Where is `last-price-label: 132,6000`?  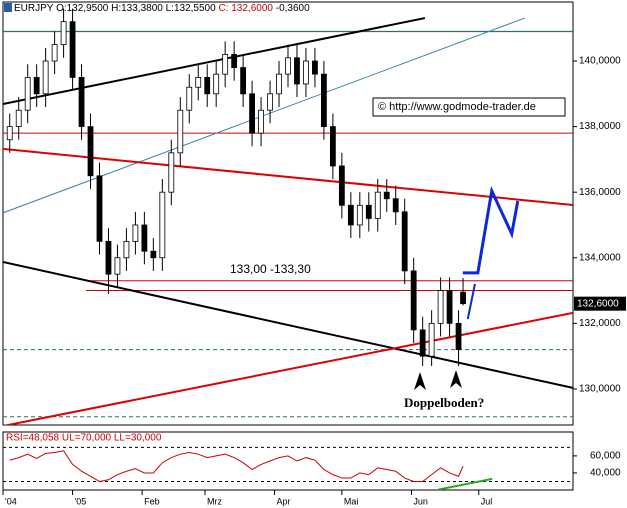
last-price-label: 132,6000 is located at coordinates (598, 303).